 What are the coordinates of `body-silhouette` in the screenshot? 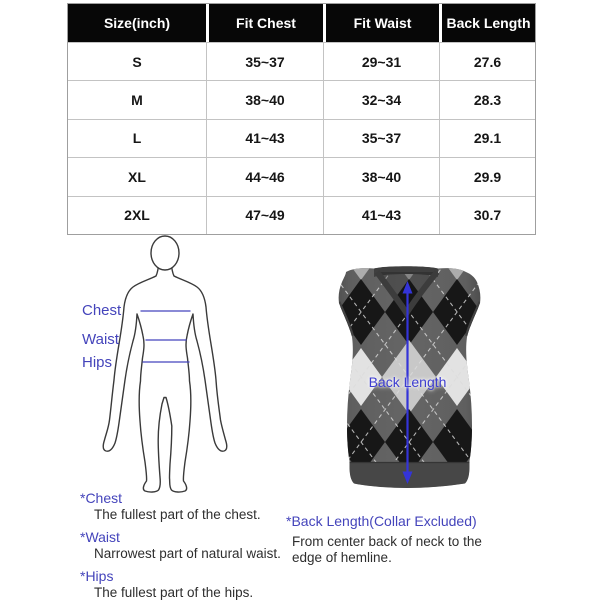 It's located at (165, 376).